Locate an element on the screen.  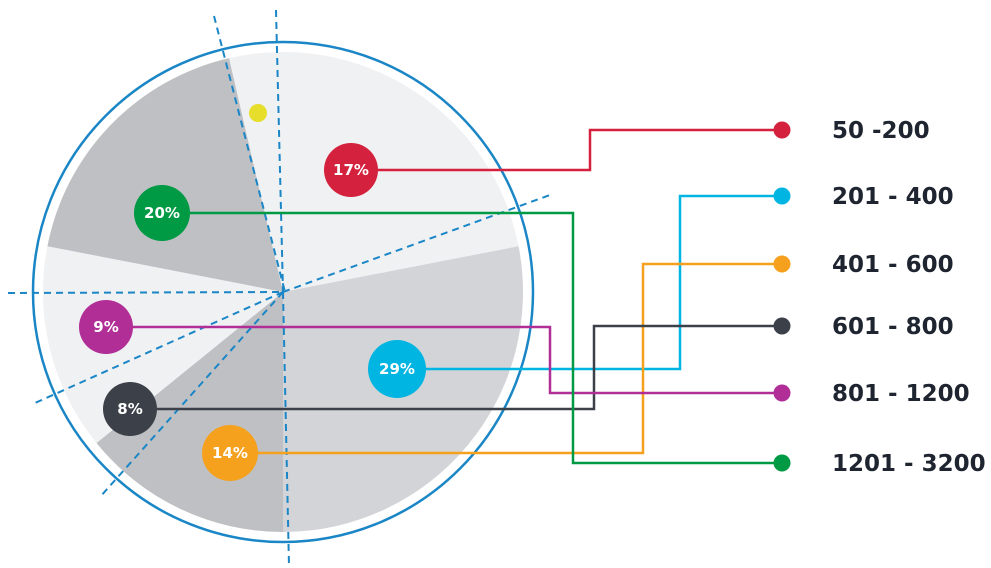
percentage-label: 9% is located at coordinates (105, 327).